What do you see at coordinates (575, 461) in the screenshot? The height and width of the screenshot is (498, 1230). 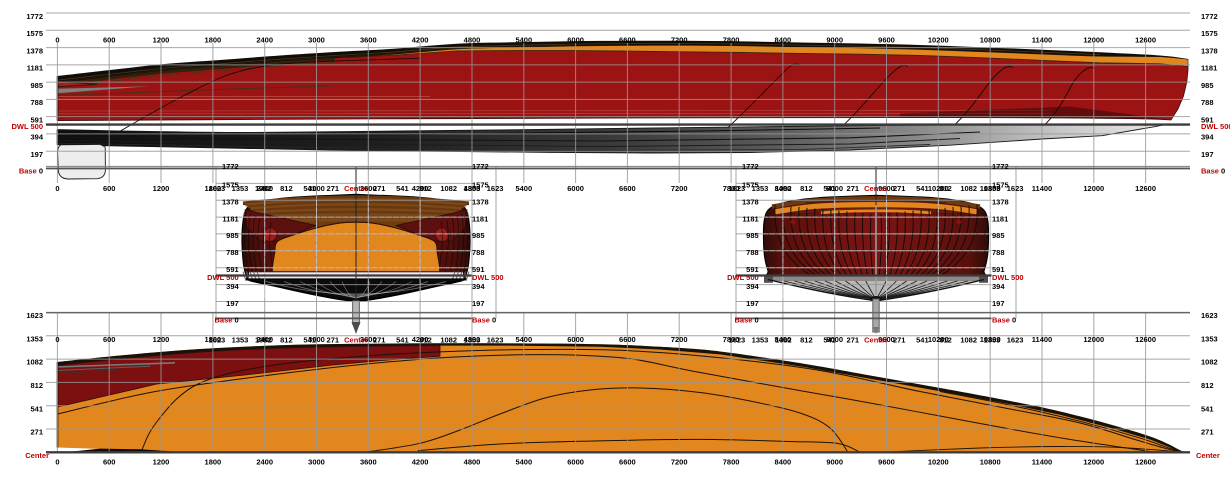 I see `svg-text: 6000` at bounding box center [575, 461].